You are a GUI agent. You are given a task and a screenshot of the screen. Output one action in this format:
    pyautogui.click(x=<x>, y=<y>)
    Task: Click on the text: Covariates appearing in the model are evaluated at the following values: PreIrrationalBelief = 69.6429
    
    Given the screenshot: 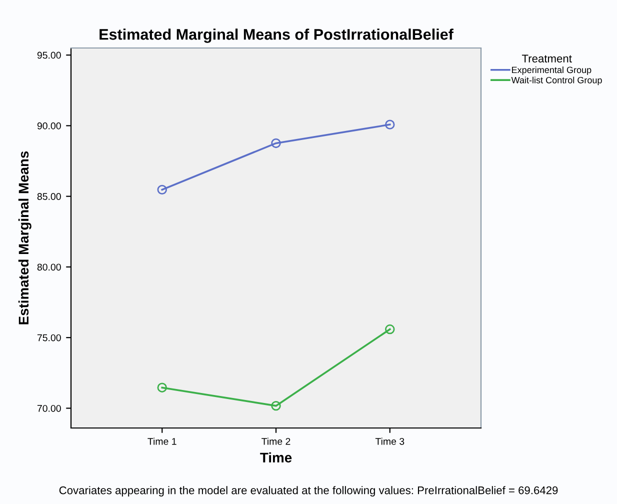 What is the action you would take?
    pyautogui.click(x=308, y=491)
    